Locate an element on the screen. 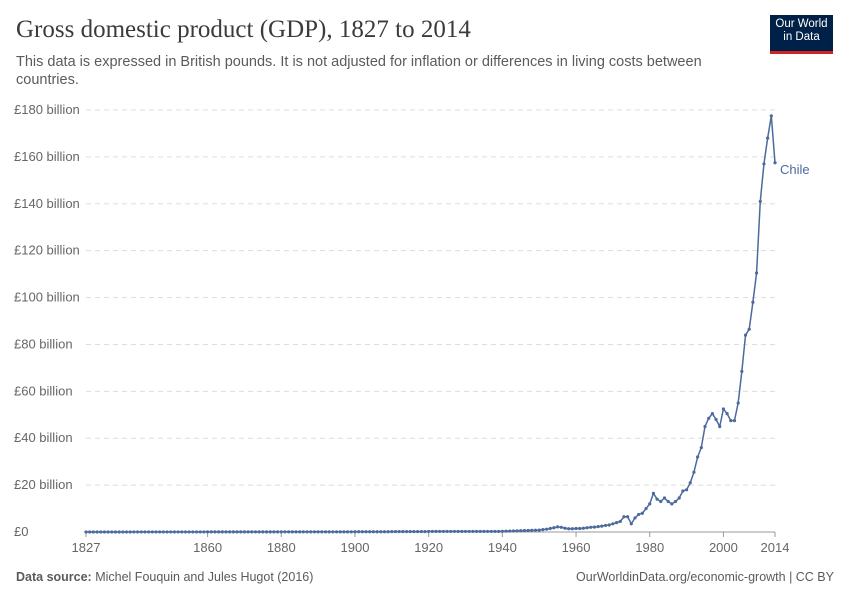  y-tick-label: £180 billion is located at coordinates (47, 109).